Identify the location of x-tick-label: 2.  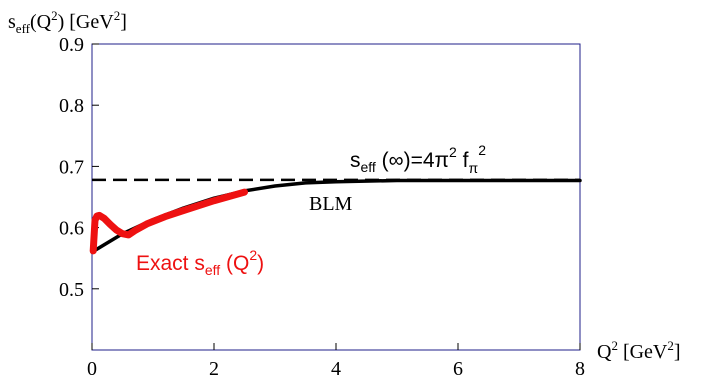
(214, 369).